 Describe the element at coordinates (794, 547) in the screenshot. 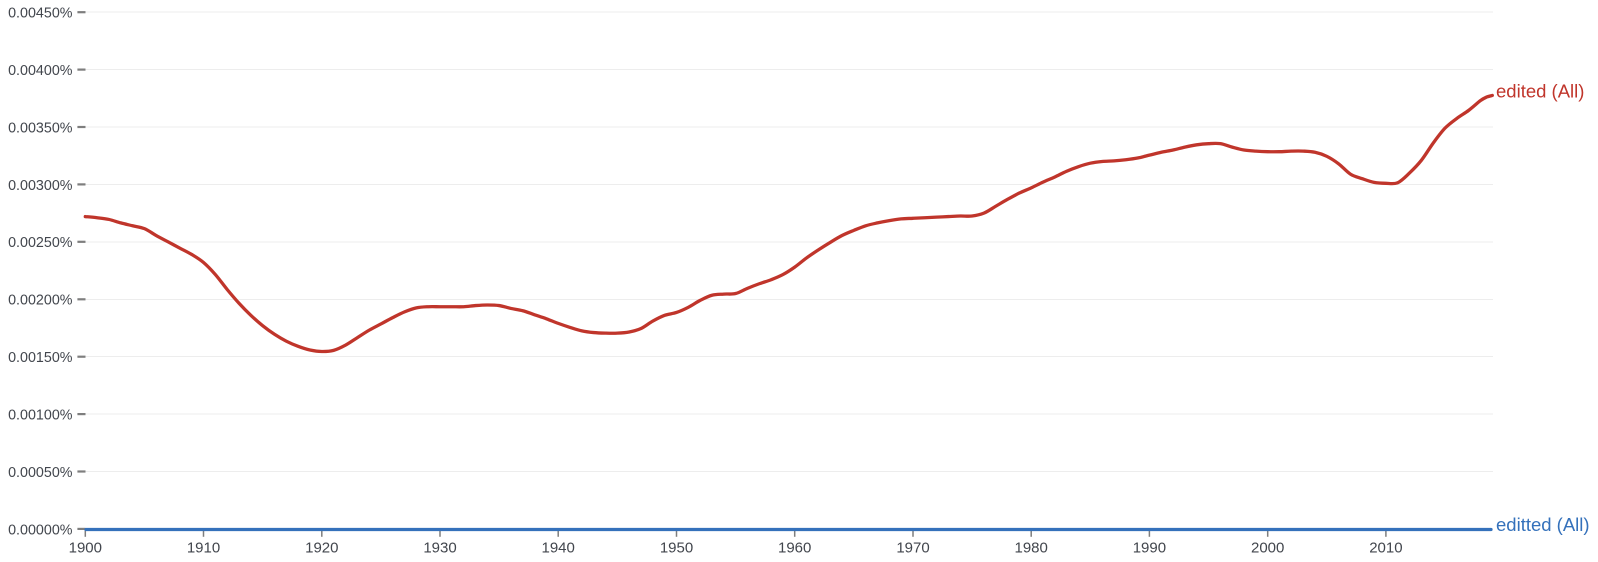

I see `svg-text: 1960` at that location.